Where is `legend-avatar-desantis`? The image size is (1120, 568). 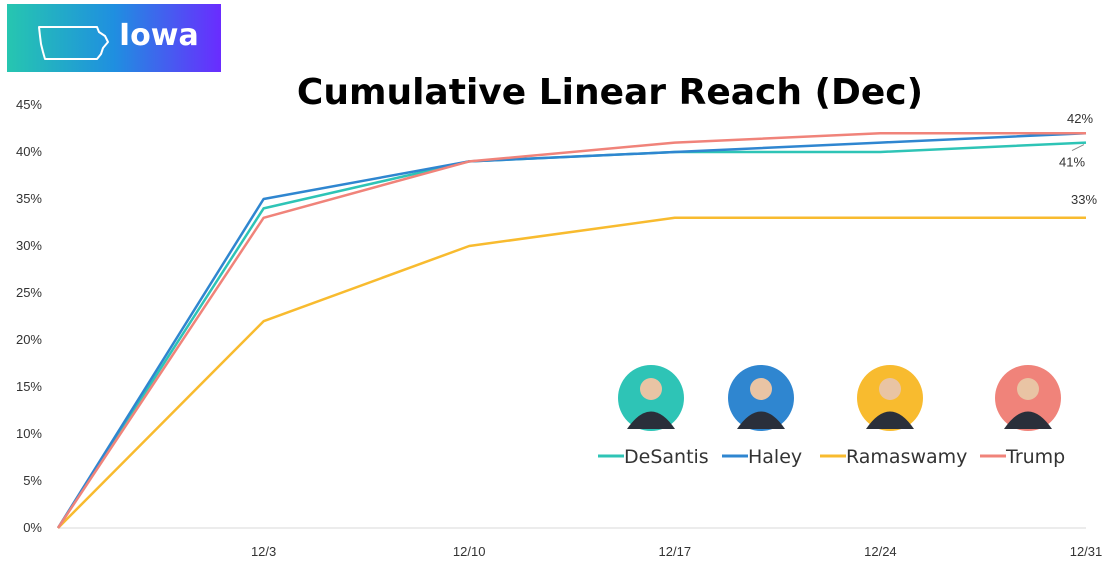
legend-avatar-desantis is located at coordinates (651, 398).